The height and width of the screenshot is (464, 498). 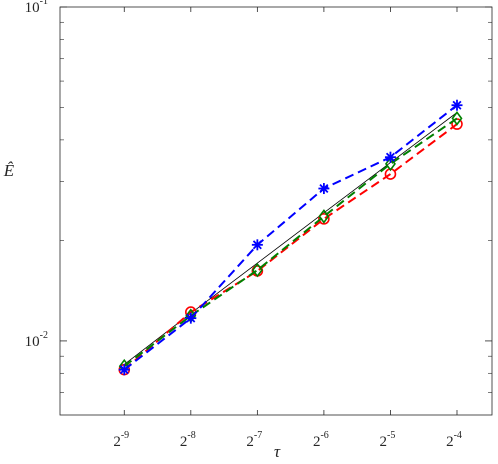 I want to click on x-tick-label: 2-9, so click(x=121, y=440).